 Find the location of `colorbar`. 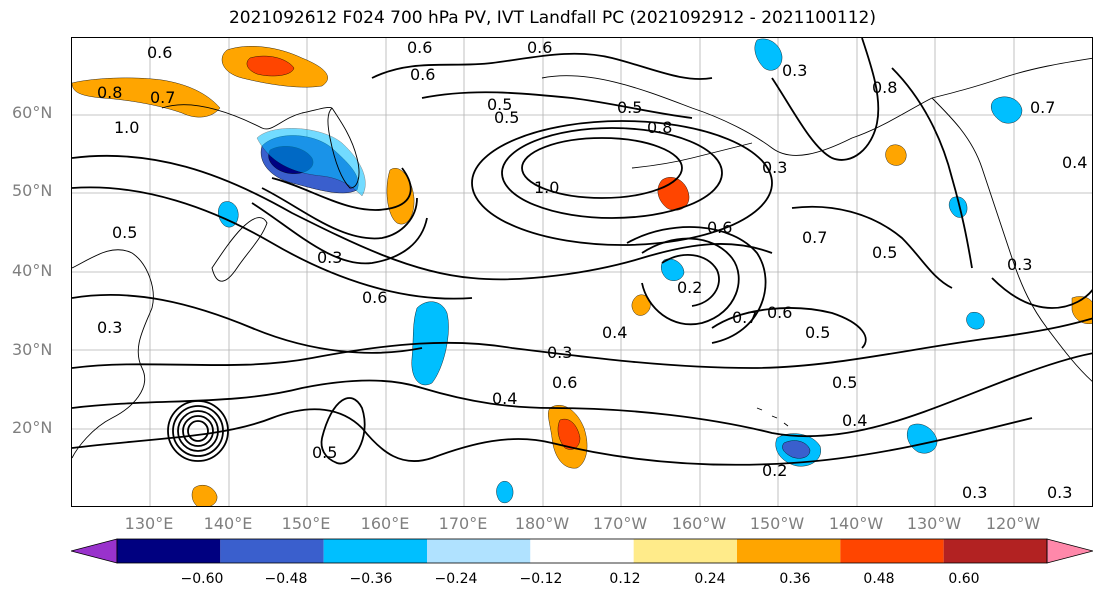

colorbar is located at coordinates (582, 551).